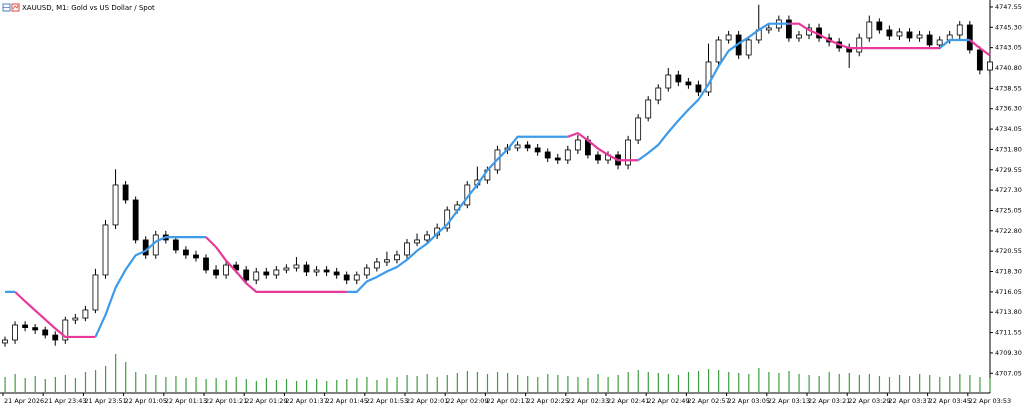  I want to click on x-tick-label: 22 Apr 01:13, so click(186, 401).